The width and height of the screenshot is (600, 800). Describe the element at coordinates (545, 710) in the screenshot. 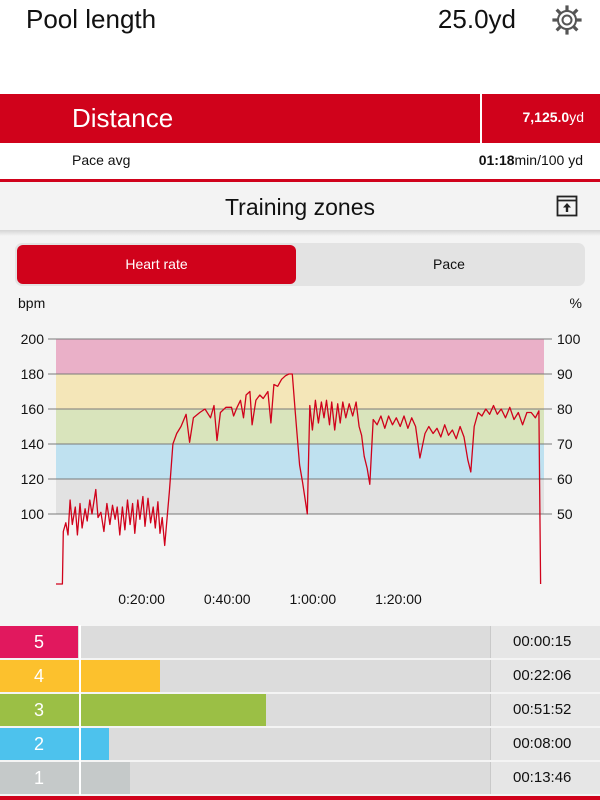

I see `zone-time: 00:51:52` at that location.